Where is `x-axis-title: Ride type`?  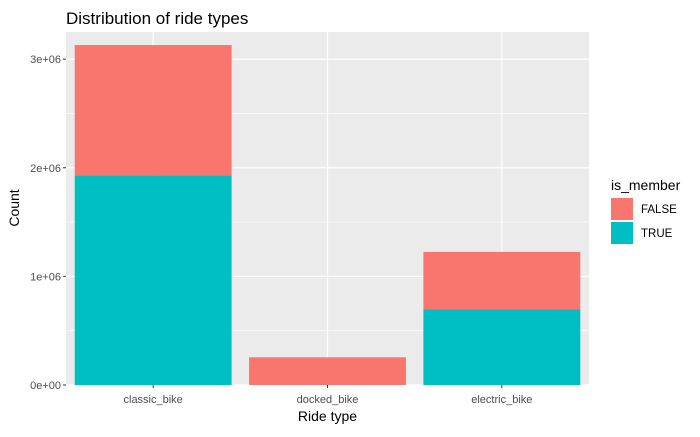 x-axis-title: Ride type is located at coordinates (327, 416).